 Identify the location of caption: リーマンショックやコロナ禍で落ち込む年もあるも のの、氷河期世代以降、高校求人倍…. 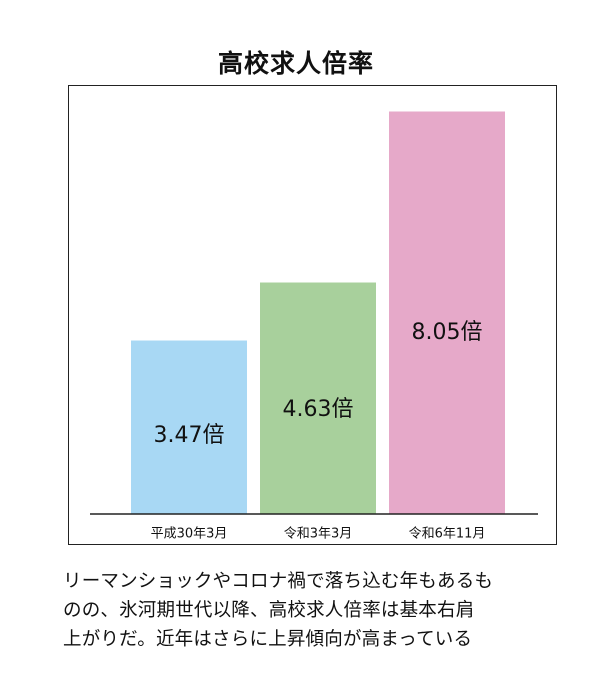
(313, 610).